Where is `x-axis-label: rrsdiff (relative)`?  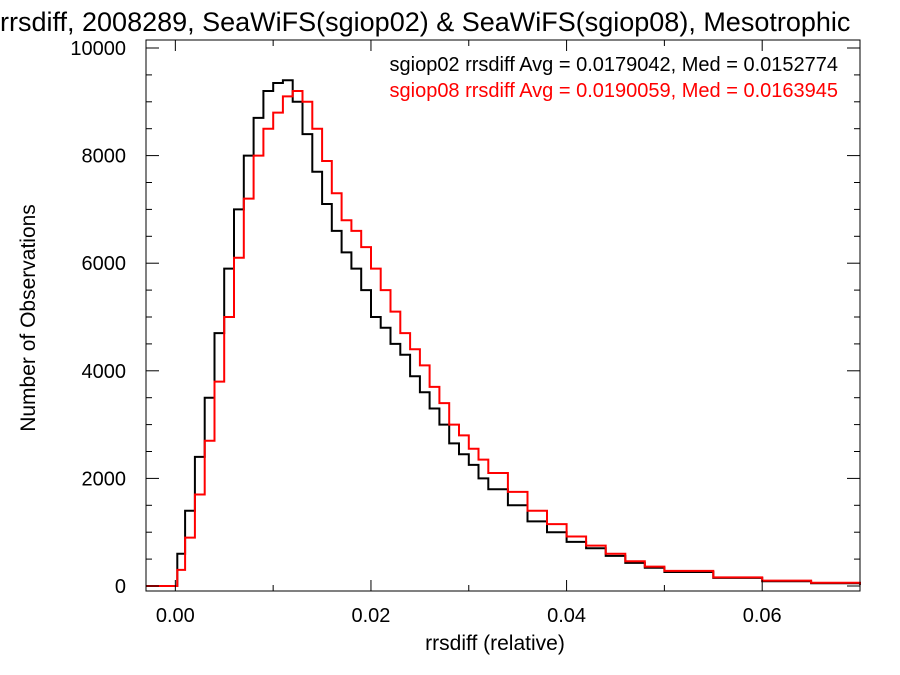
x-axis-label: rrsdiff (relative) is located at coordinates (495, 643).